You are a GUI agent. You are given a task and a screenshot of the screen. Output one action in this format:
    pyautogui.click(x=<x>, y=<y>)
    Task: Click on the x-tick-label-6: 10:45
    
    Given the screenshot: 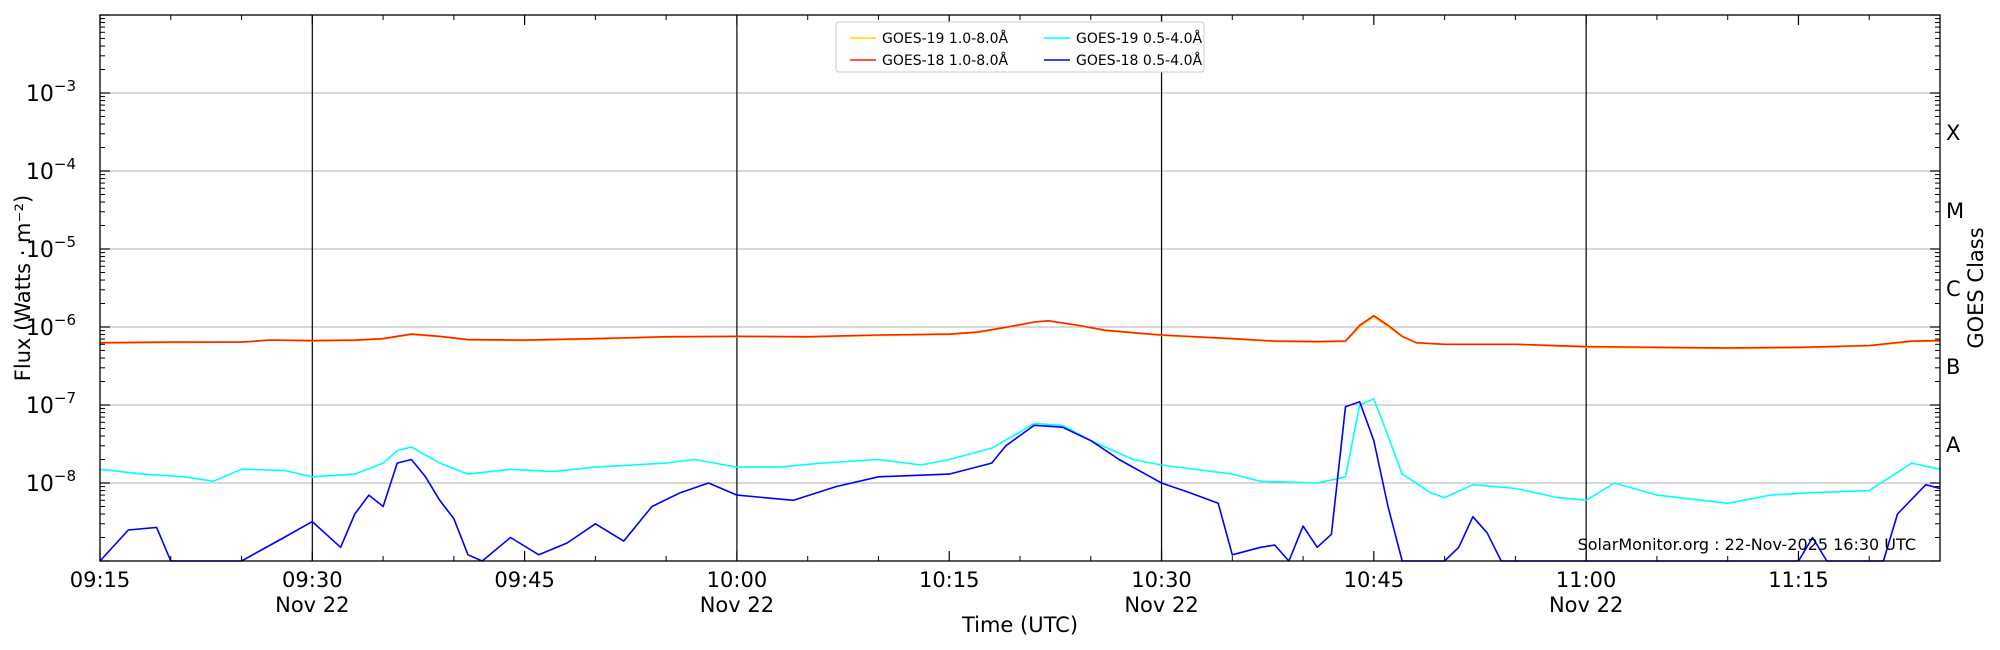 What is the action you would take?
    pyautogui.click(x=1374, y=580)
    